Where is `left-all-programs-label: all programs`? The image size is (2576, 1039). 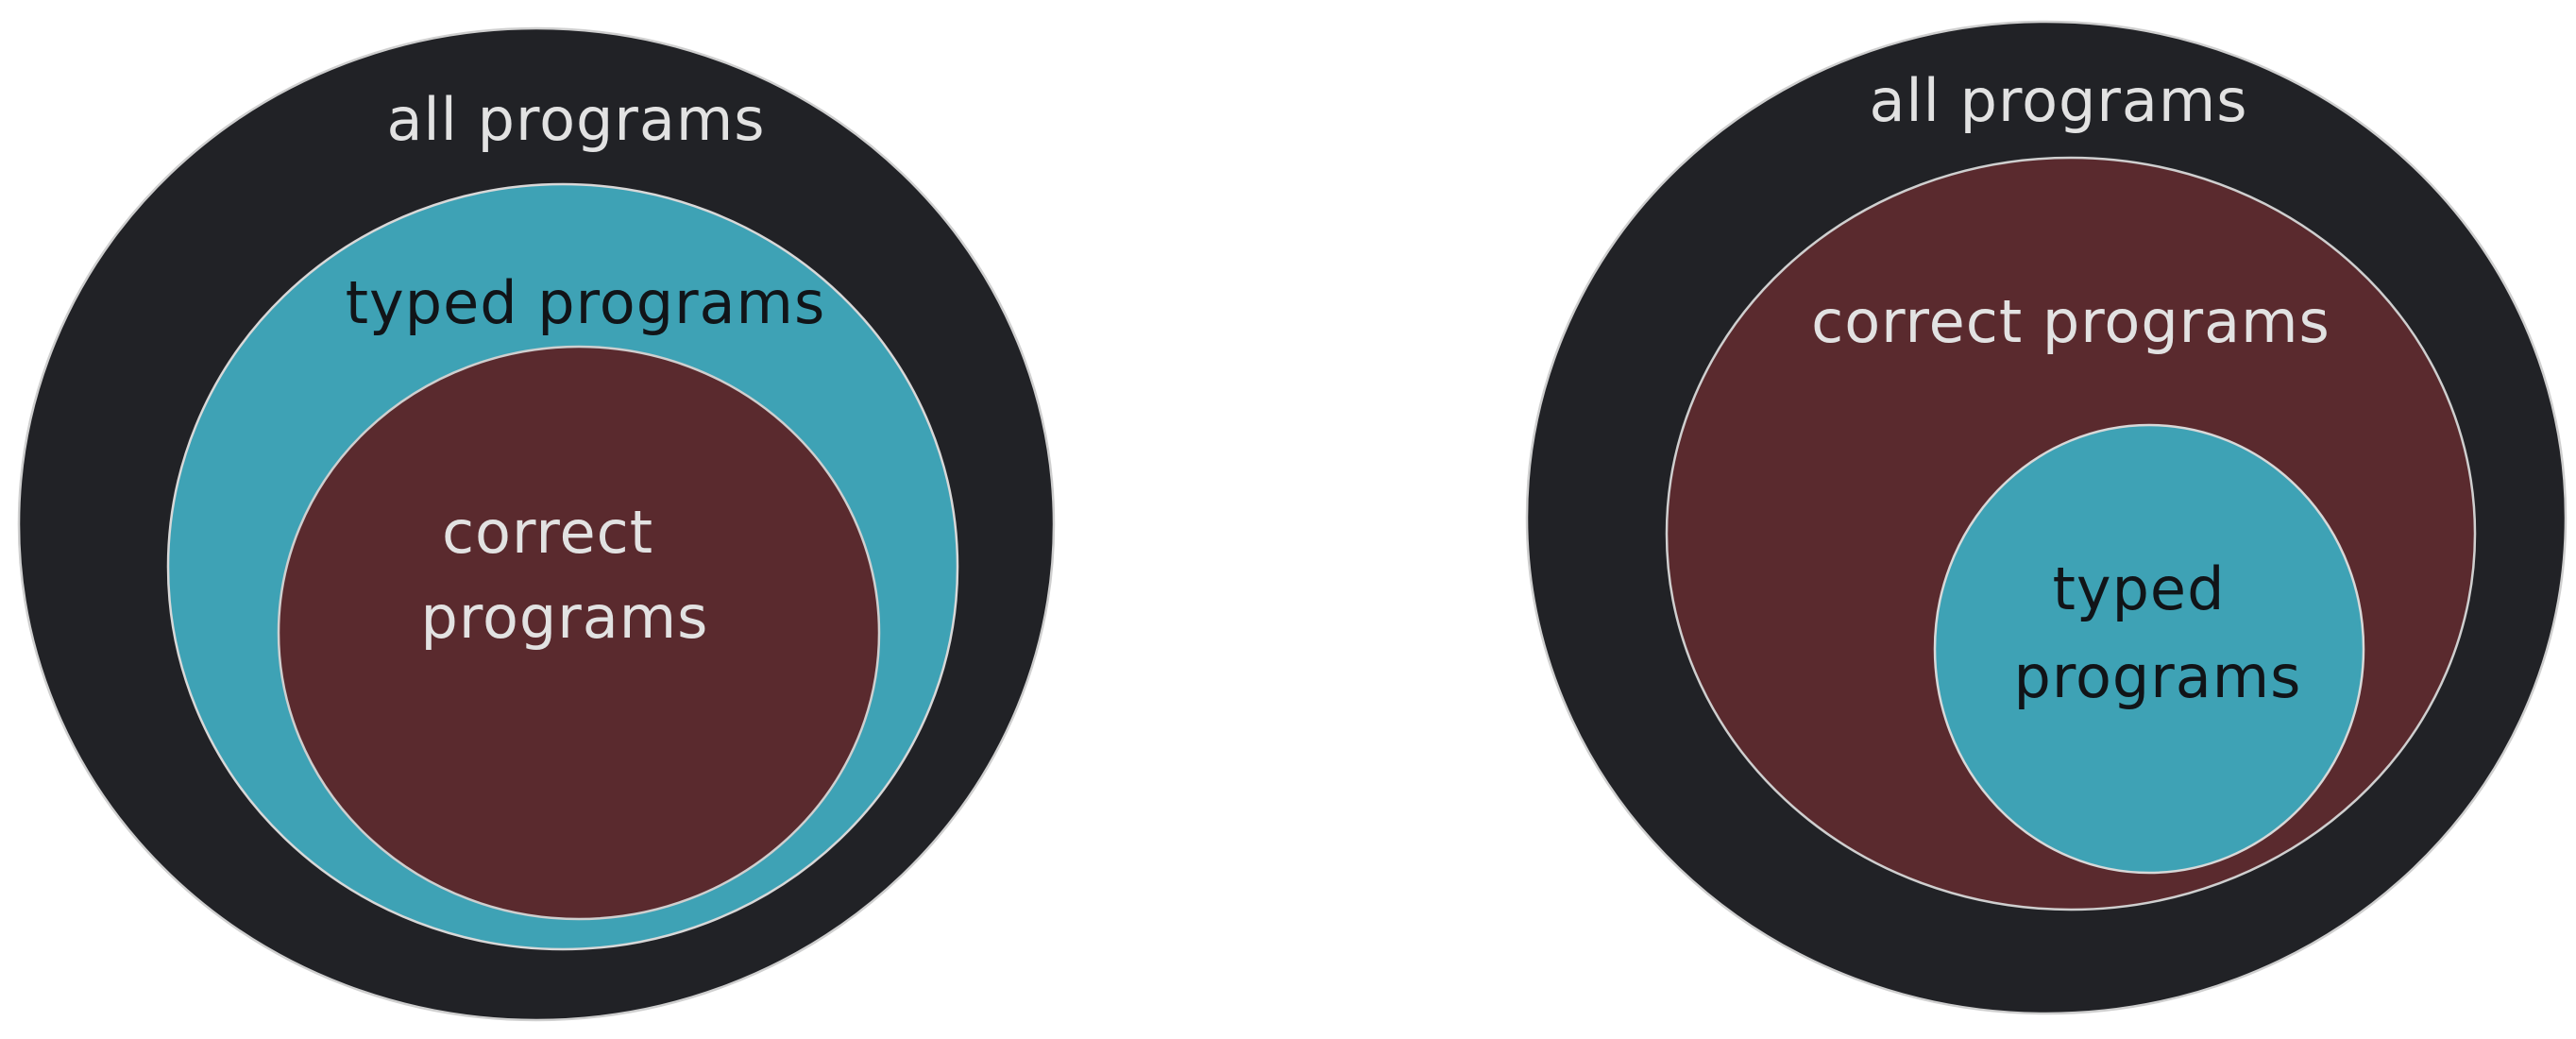 left-all-programs-label: all programs is located at coordinates (575, 119).